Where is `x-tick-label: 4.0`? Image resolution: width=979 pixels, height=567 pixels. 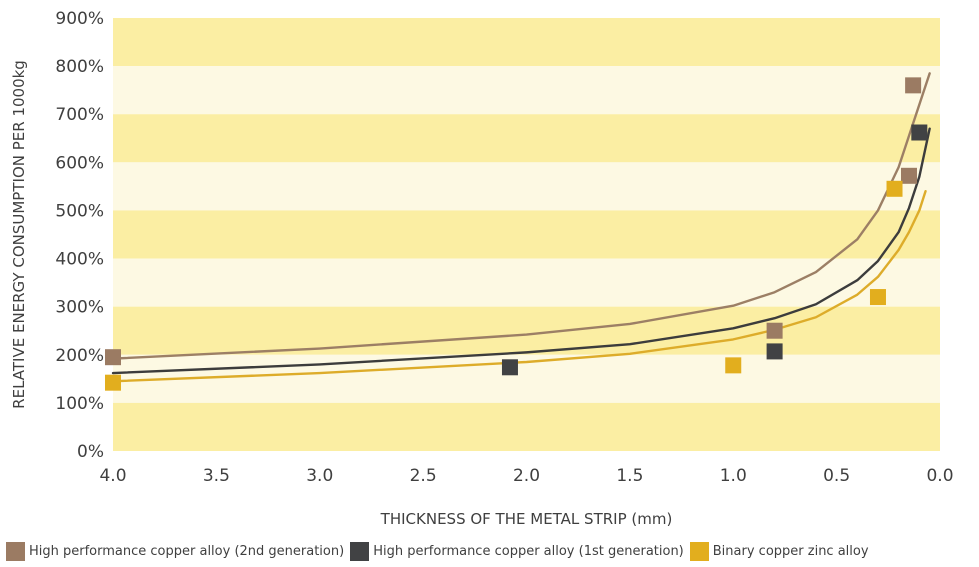 x-tick-label: 4.0 is located at coordinates (112, 476).